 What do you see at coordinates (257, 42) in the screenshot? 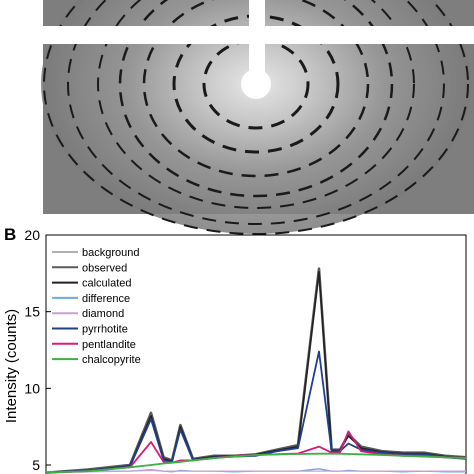
I see `beamstop-vertical-arm` at bounding box center [257, 42].